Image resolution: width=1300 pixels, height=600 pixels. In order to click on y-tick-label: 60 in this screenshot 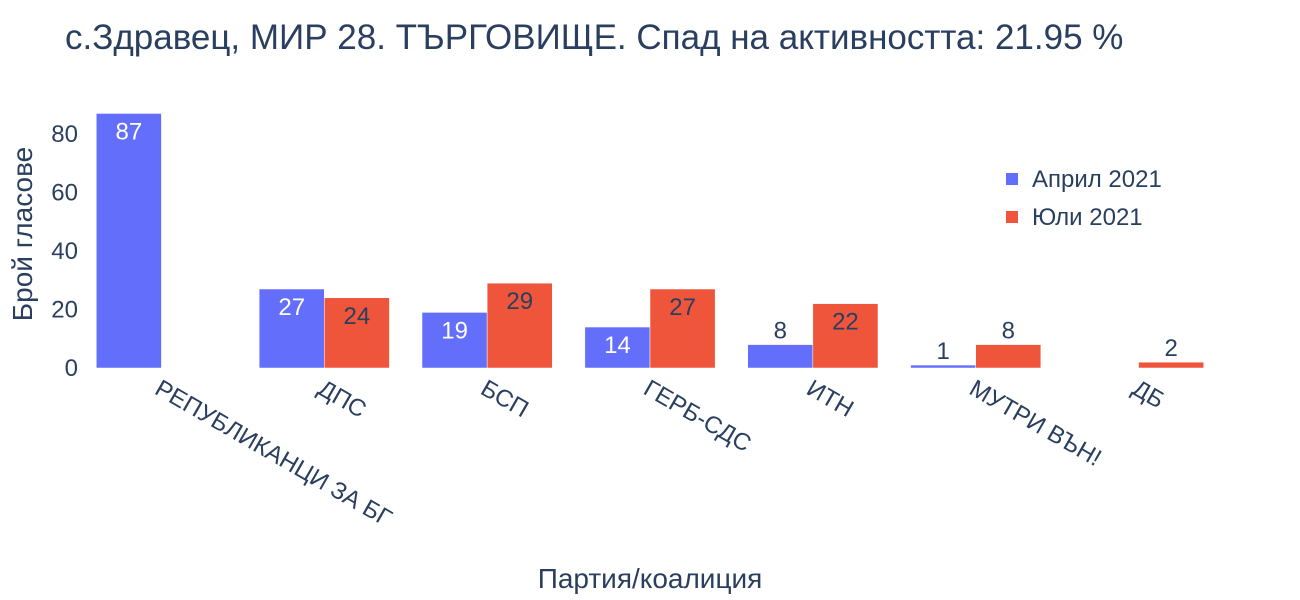, I will do `click(64, 192)`.